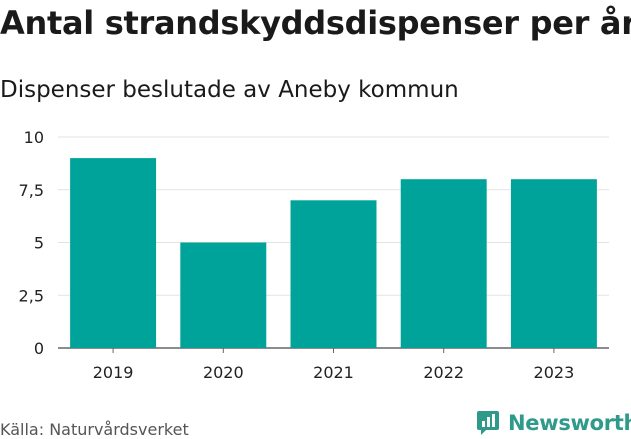 This screenshot has width=631, height=439. What do you see at coordinates (39, 348) in the screenshot?
I see `y-tick-label: 0` at bounding box center [39, 348].